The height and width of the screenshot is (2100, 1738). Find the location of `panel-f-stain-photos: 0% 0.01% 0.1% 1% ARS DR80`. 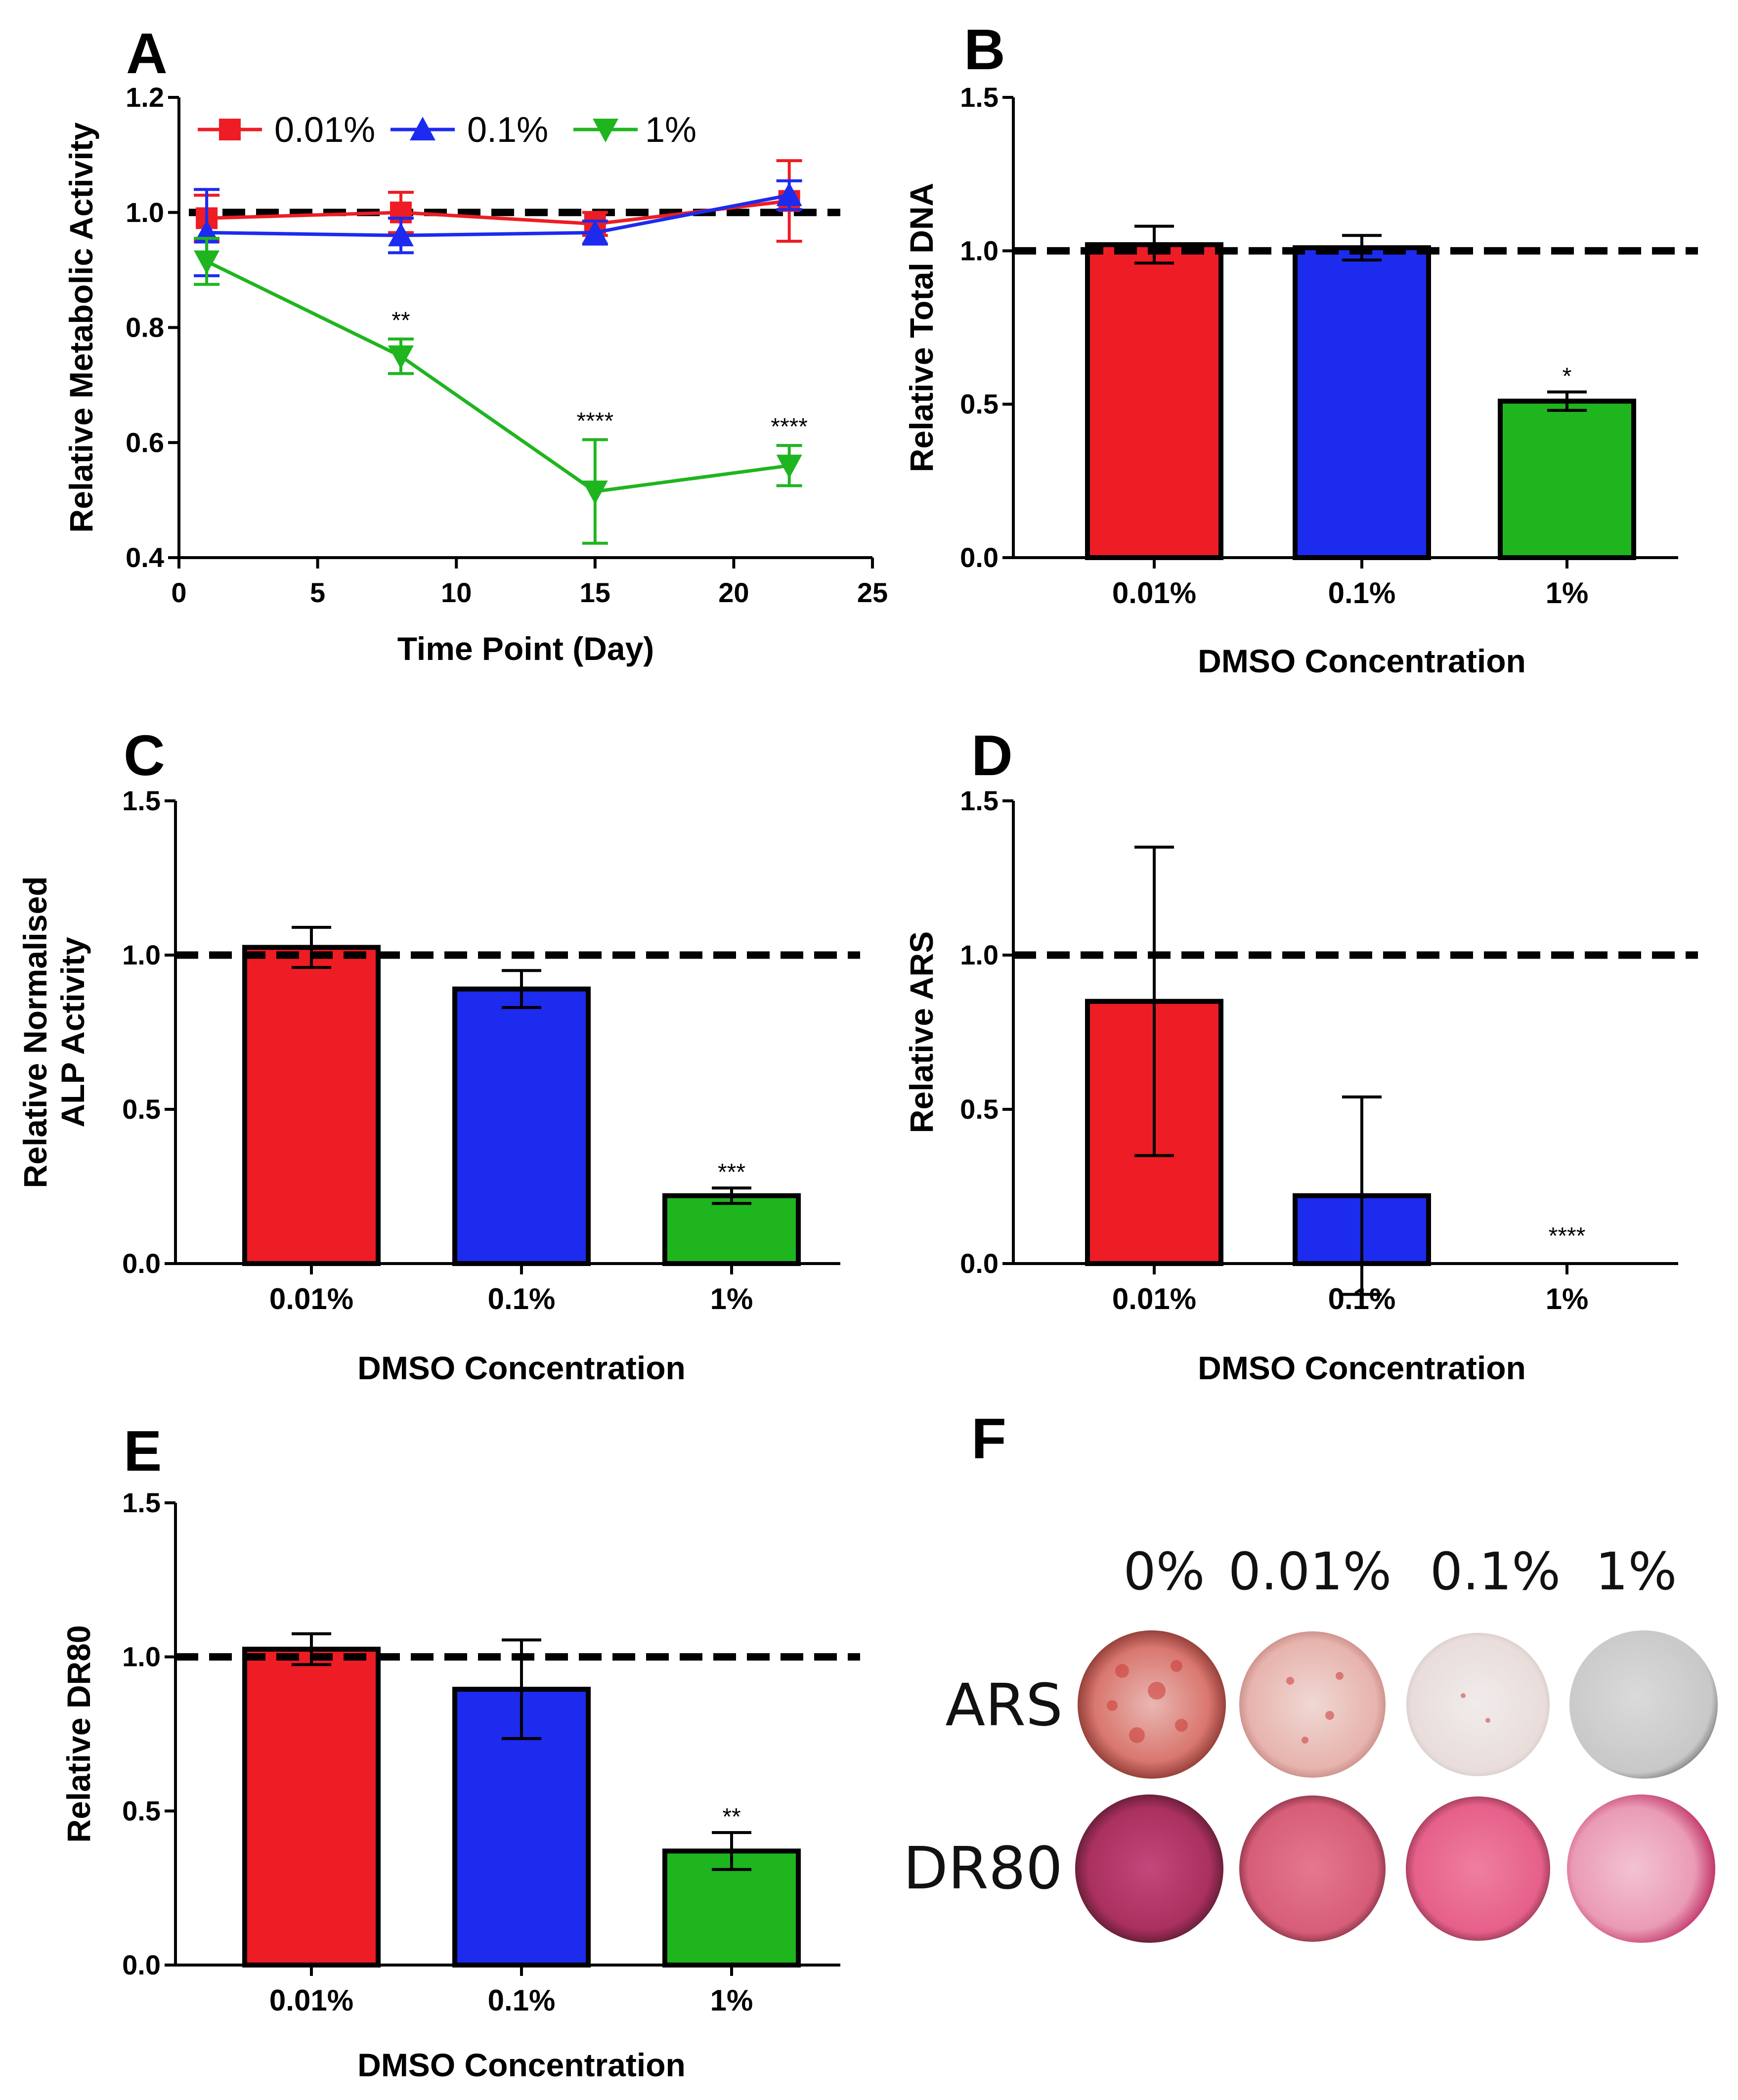

panel-f-stain-photos: 0% 0.01% 0.1% 1% ARS DR80 is located at coordinates (1310, 1742).